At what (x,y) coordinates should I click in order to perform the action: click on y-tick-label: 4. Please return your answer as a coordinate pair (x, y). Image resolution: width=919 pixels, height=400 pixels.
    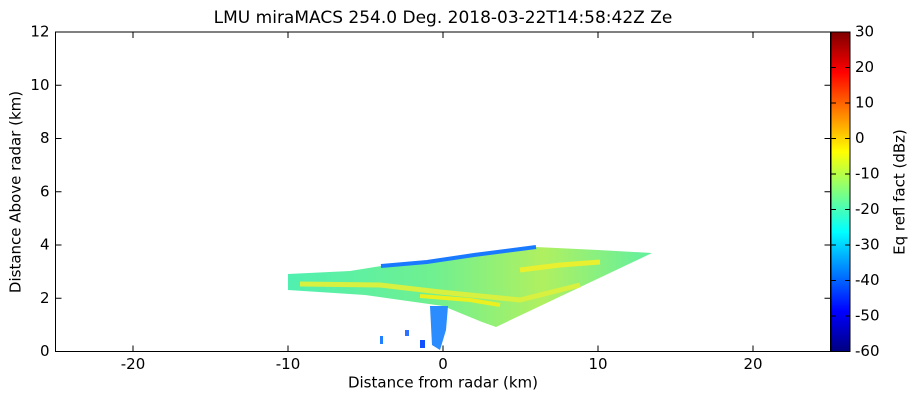
    Looking at the image, I should click on (45, 245).